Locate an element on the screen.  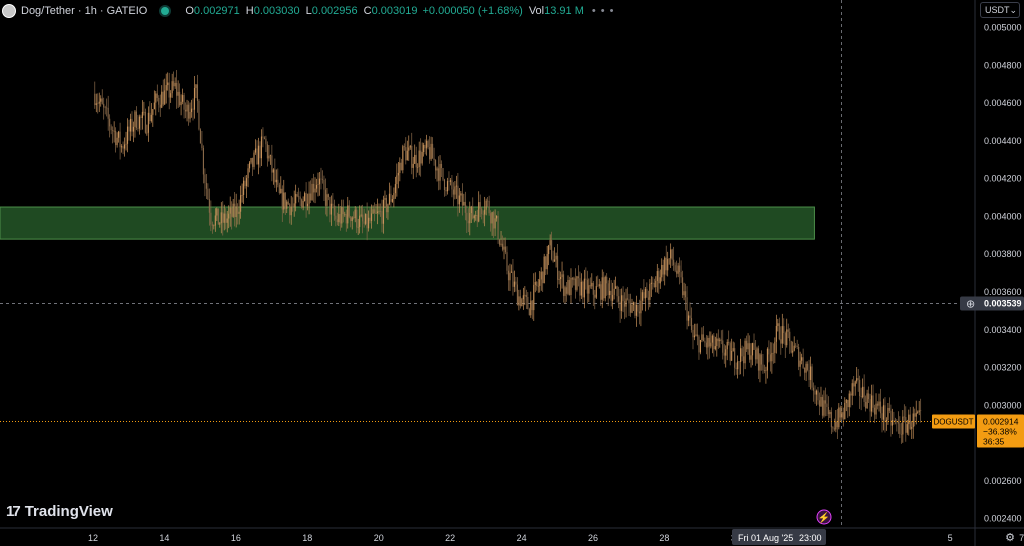
add-alert-icon: ⊕ is located at coordinates (970, 305).